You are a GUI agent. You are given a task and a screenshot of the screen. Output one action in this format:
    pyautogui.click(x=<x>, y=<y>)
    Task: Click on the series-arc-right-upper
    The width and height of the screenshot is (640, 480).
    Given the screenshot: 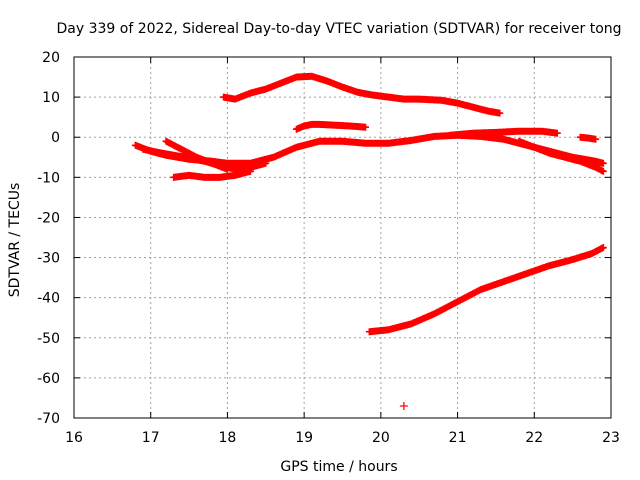 What is the action you would take?
    pyautogui.click(x=503, y=133)
    